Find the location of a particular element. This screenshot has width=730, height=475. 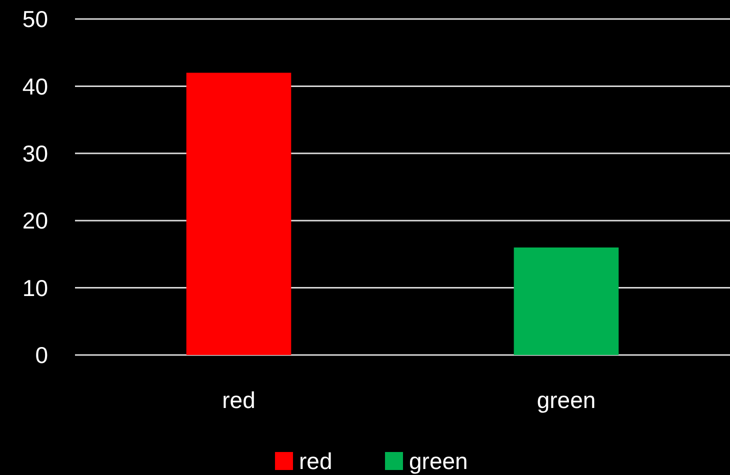

legend-label: green is located at coordinates (438, 461).